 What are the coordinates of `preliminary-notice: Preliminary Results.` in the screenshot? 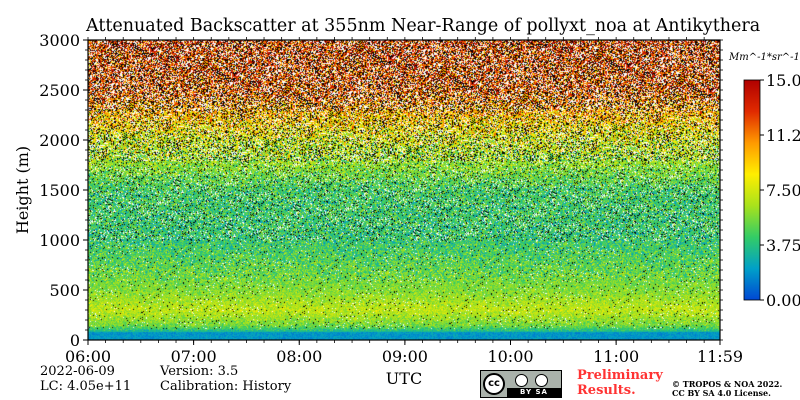 It's located at (620, 383).